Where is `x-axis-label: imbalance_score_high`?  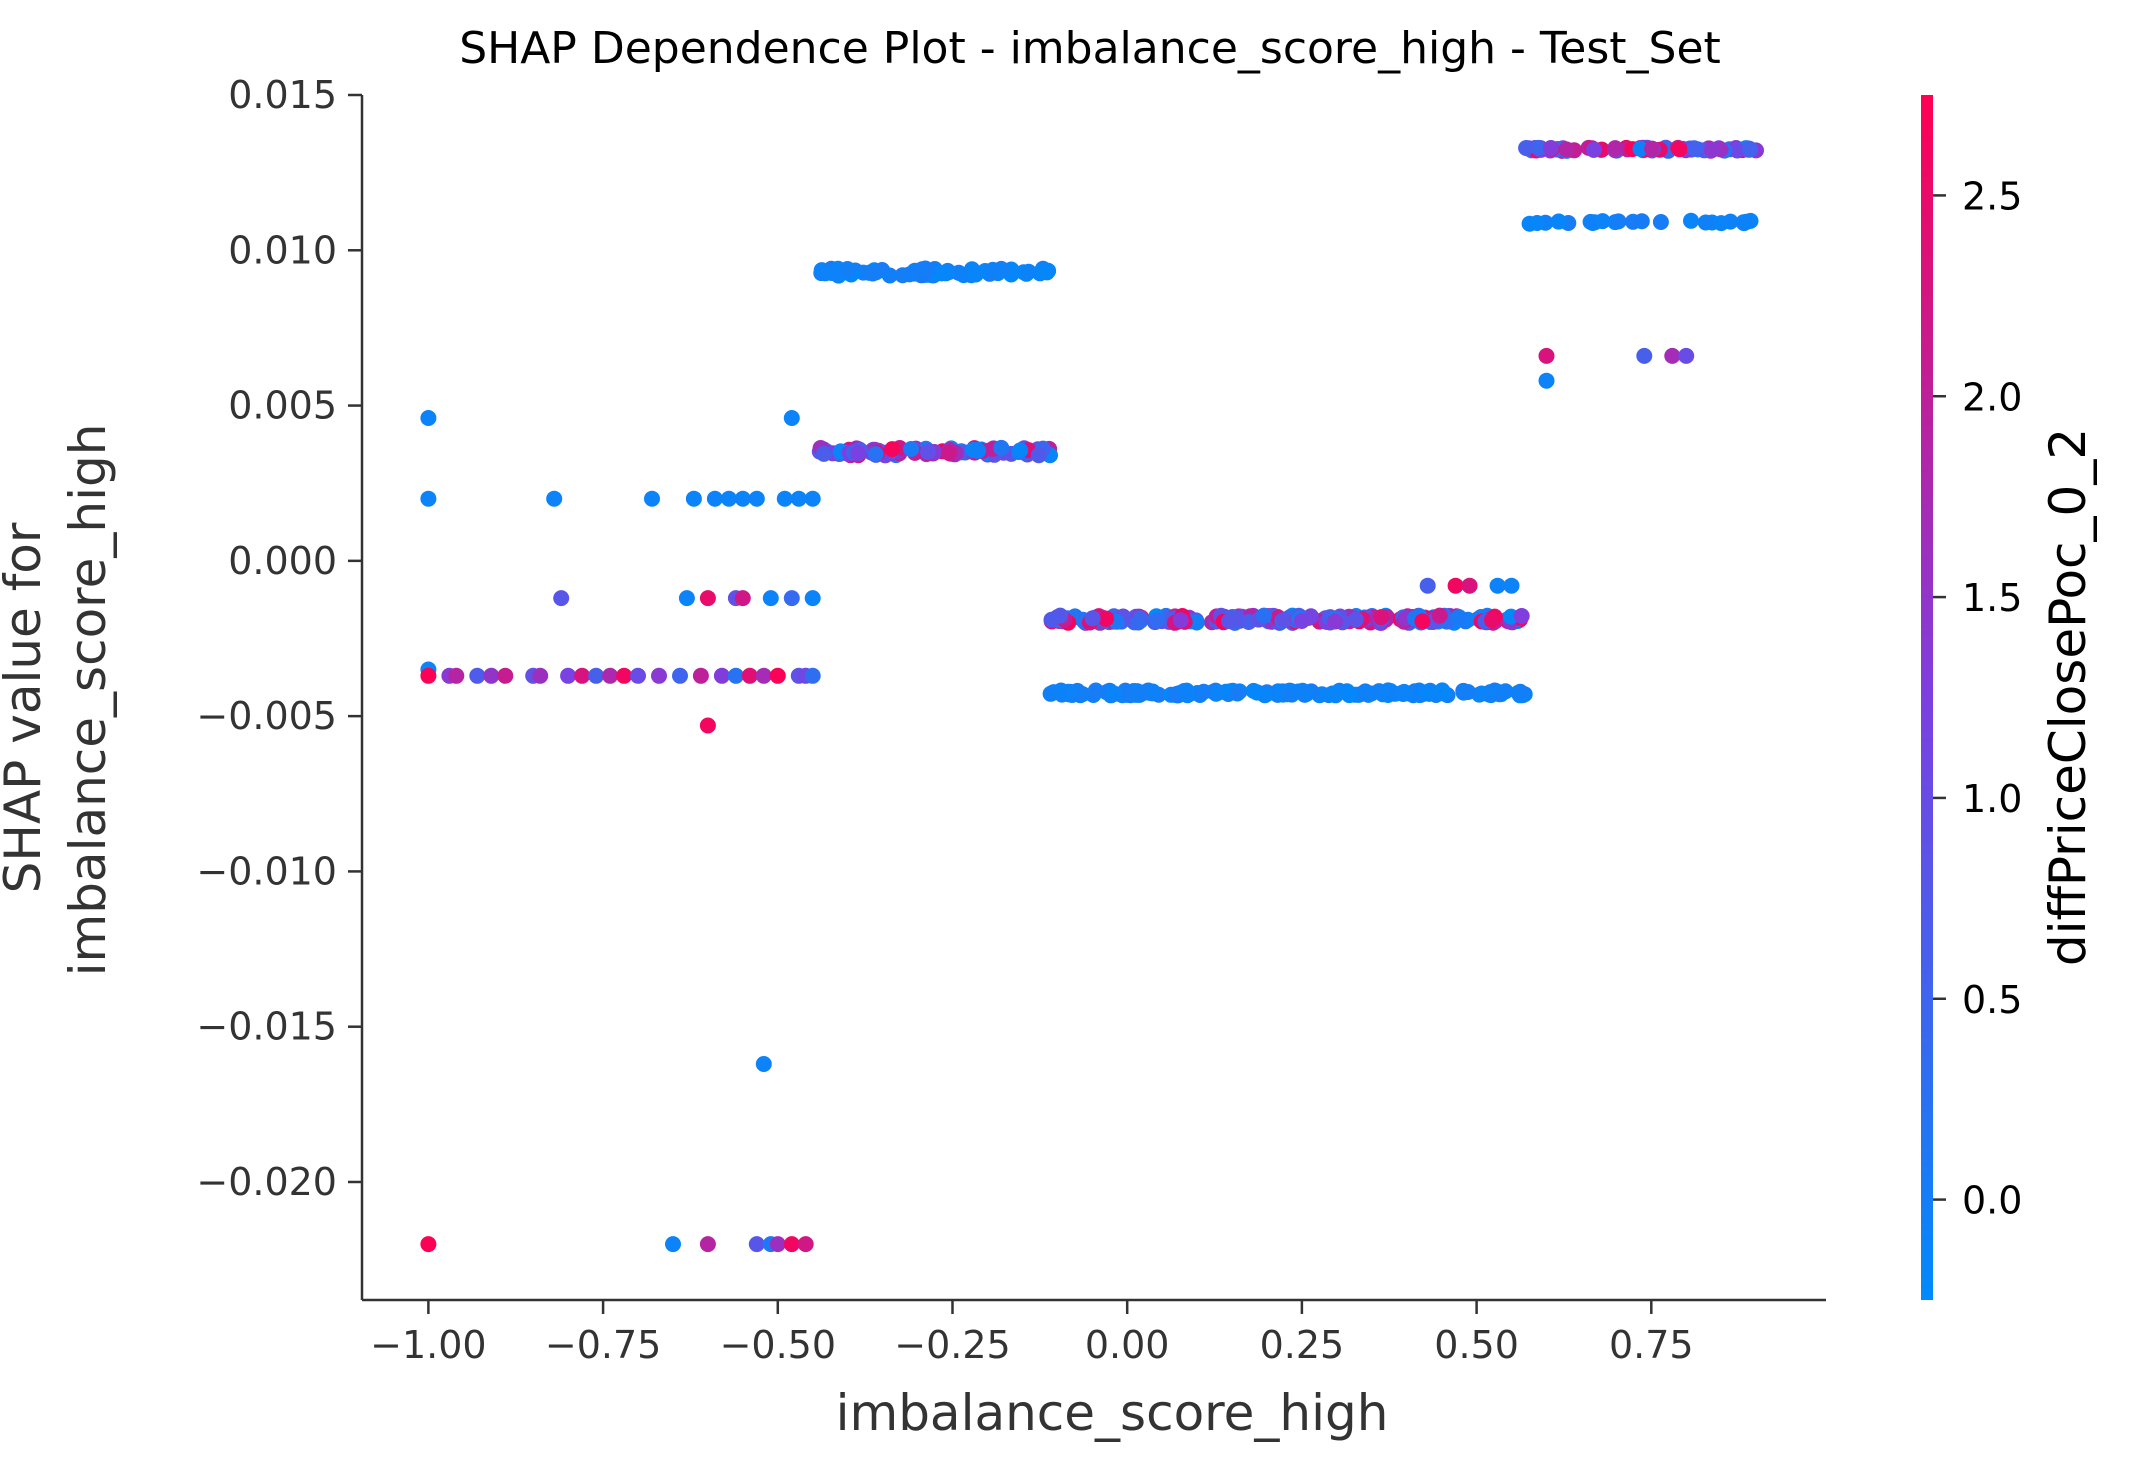 x-axis-label: imbalance_score_high is located at coordinates (1112, 1413).